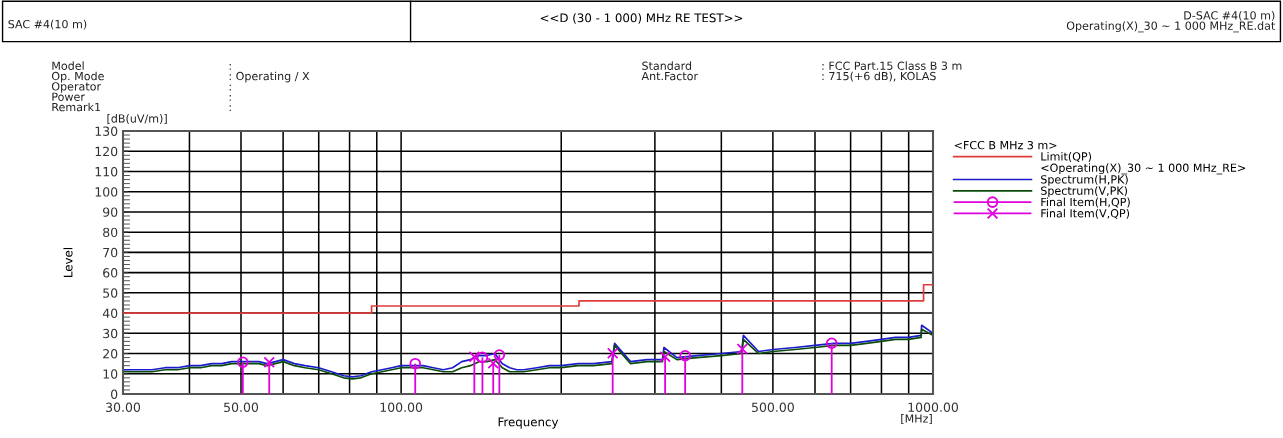  What do you see at coordinates (269, 88) in the screenshot?
I see `text: : : Operating / X : : :` at bounding box center [269, 88].